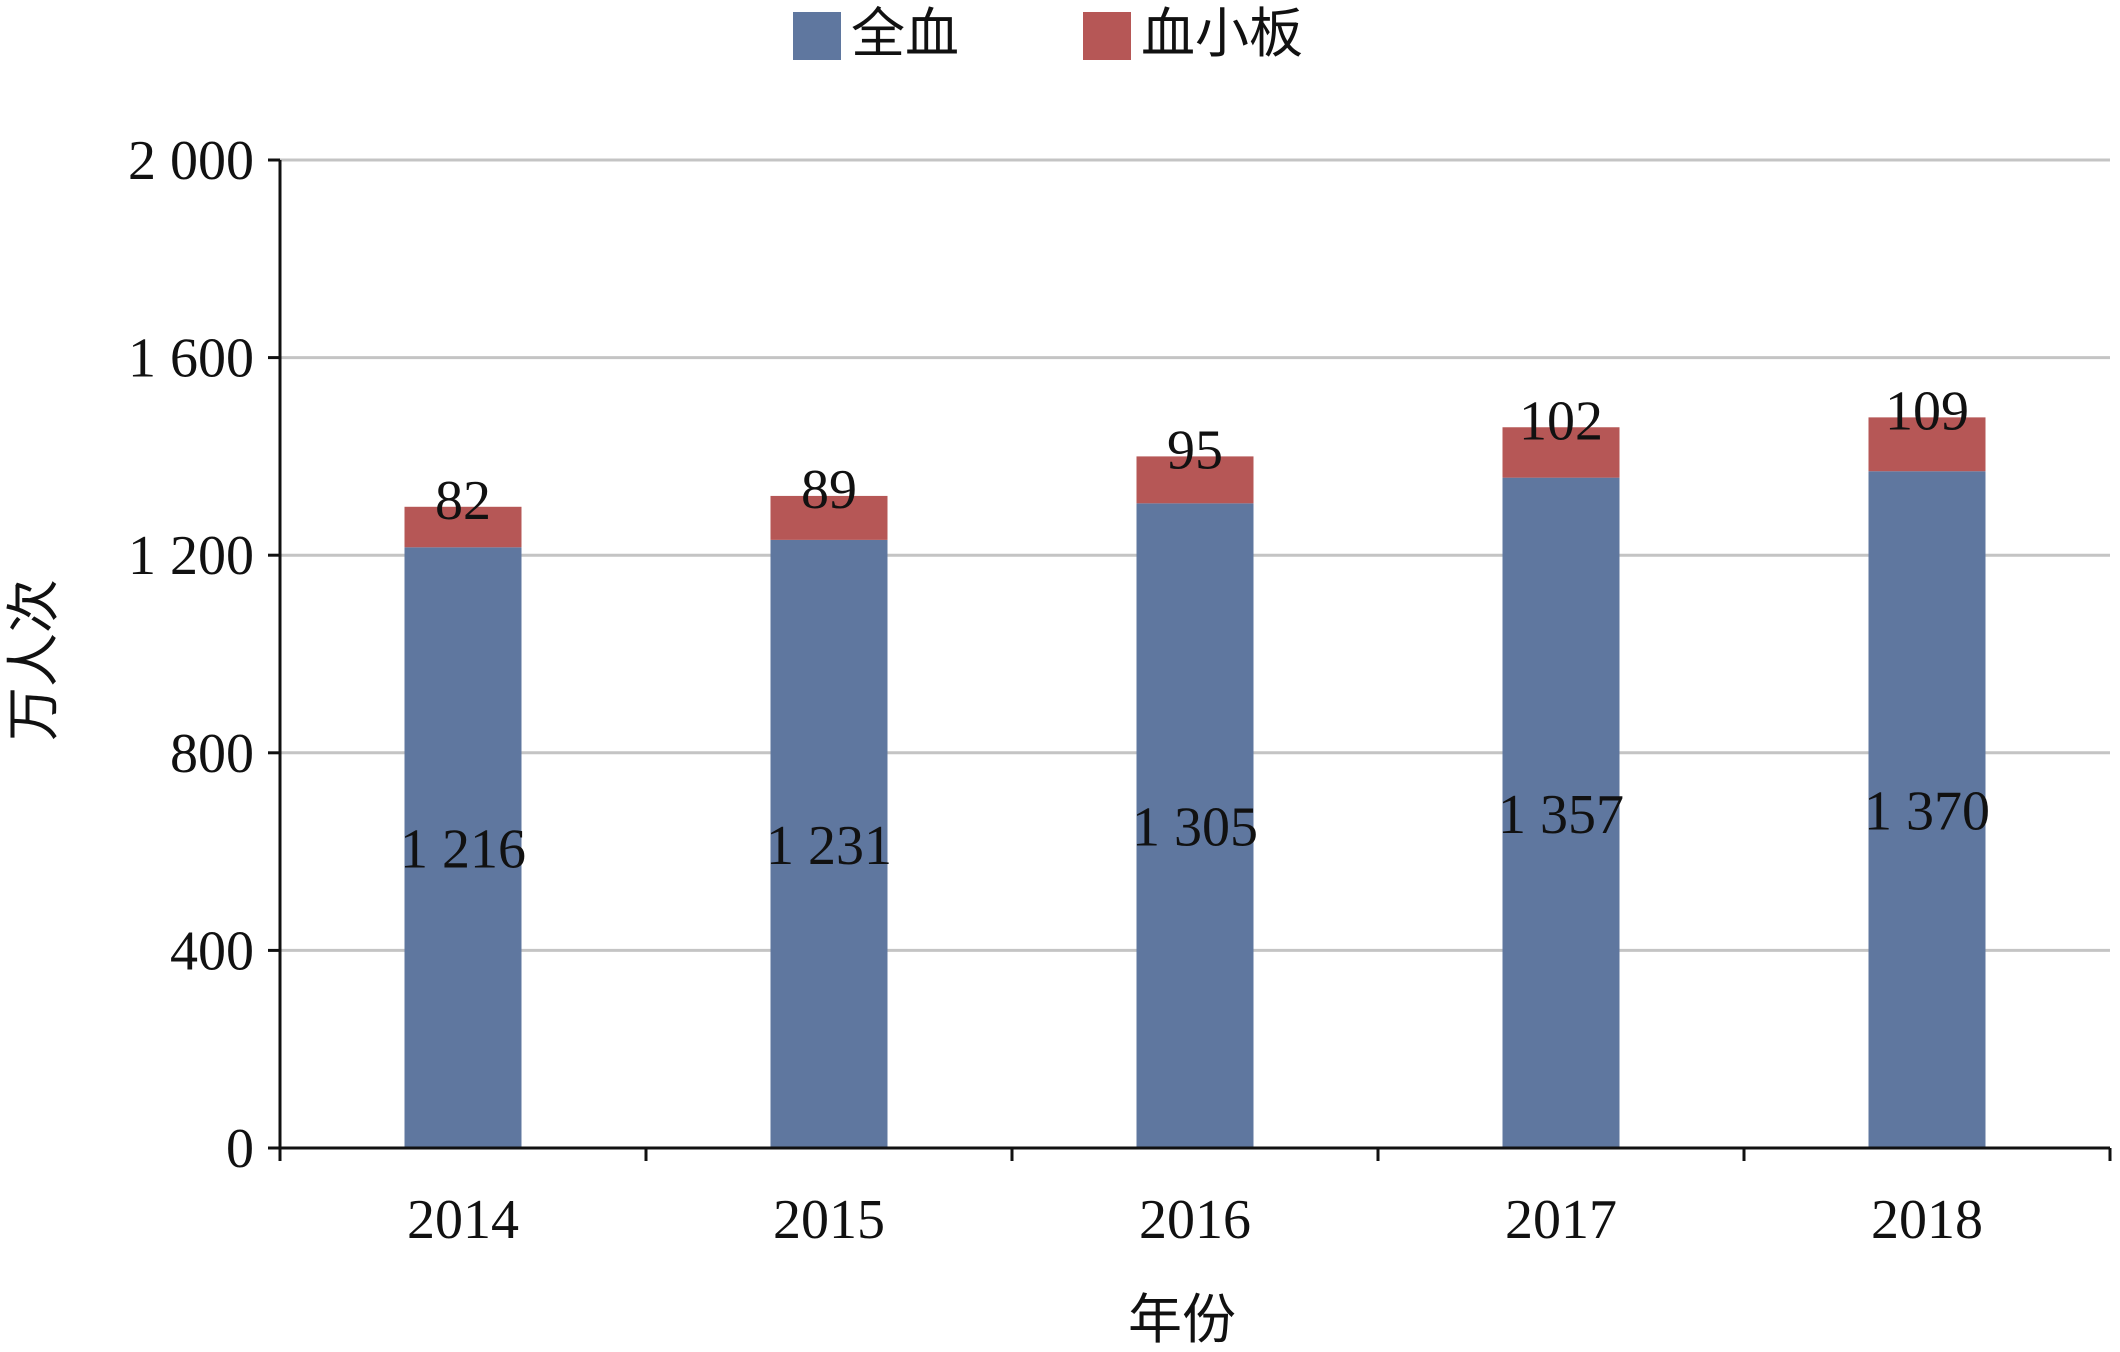 The width and height of the screenshot is (2120, 1352). I want to click on data-label-whole-blood: 1 357, so click(1561, 815).